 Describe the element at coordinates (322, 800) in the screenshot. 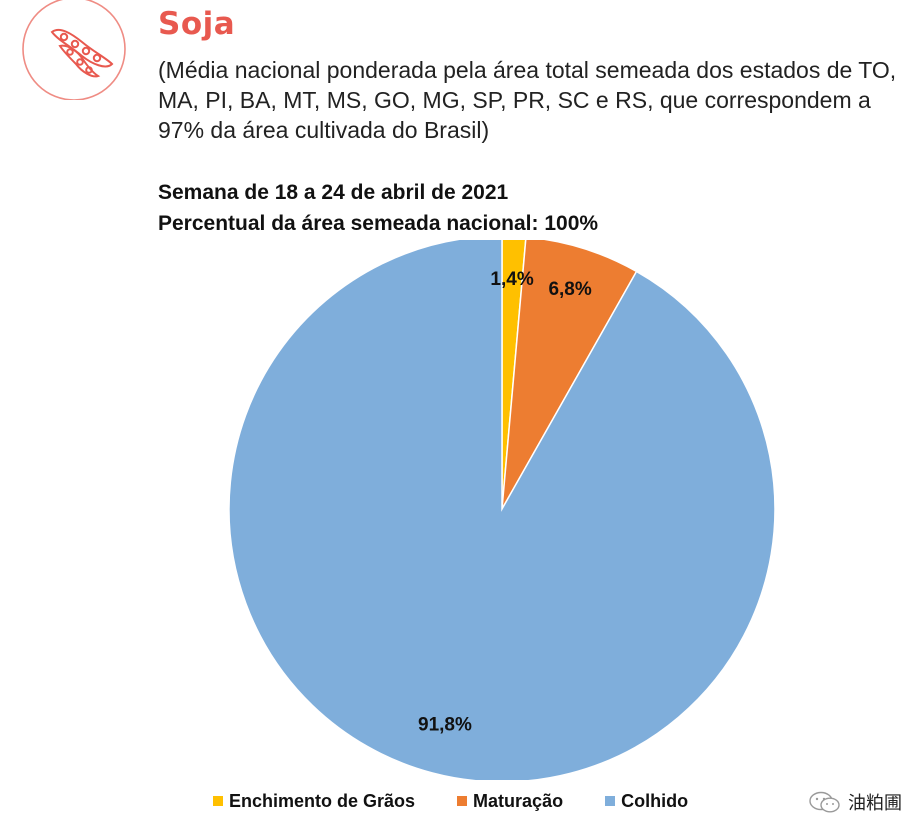

I see `legend-label-enchimento: Enchimento de Grãos` at that location.